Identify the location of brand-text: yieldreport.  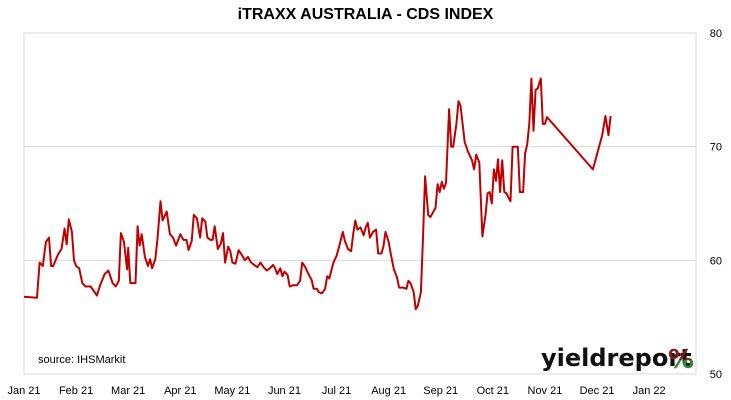
(616, 358).